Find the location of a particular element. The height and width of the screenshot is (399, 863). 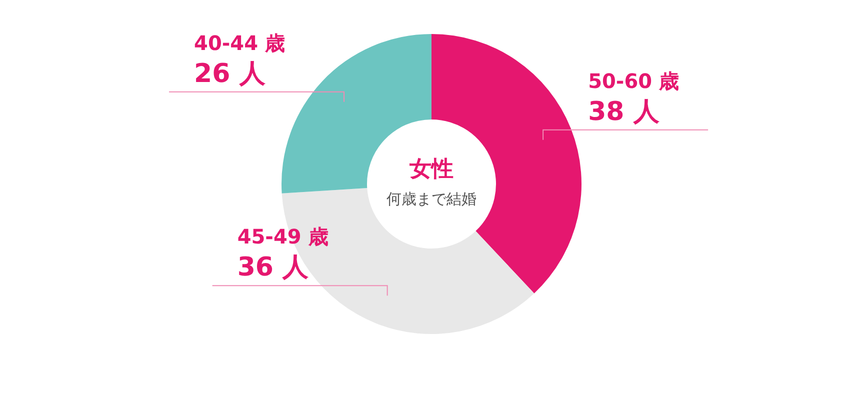

slice-label: 45-49 歳 is located at coordinates (282, 236).